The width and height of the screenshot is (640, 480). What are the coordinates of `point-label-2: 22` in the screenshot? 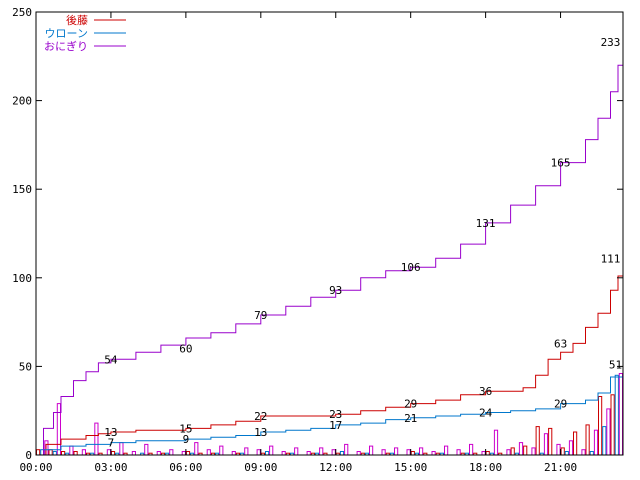 It's located at (260, 416).